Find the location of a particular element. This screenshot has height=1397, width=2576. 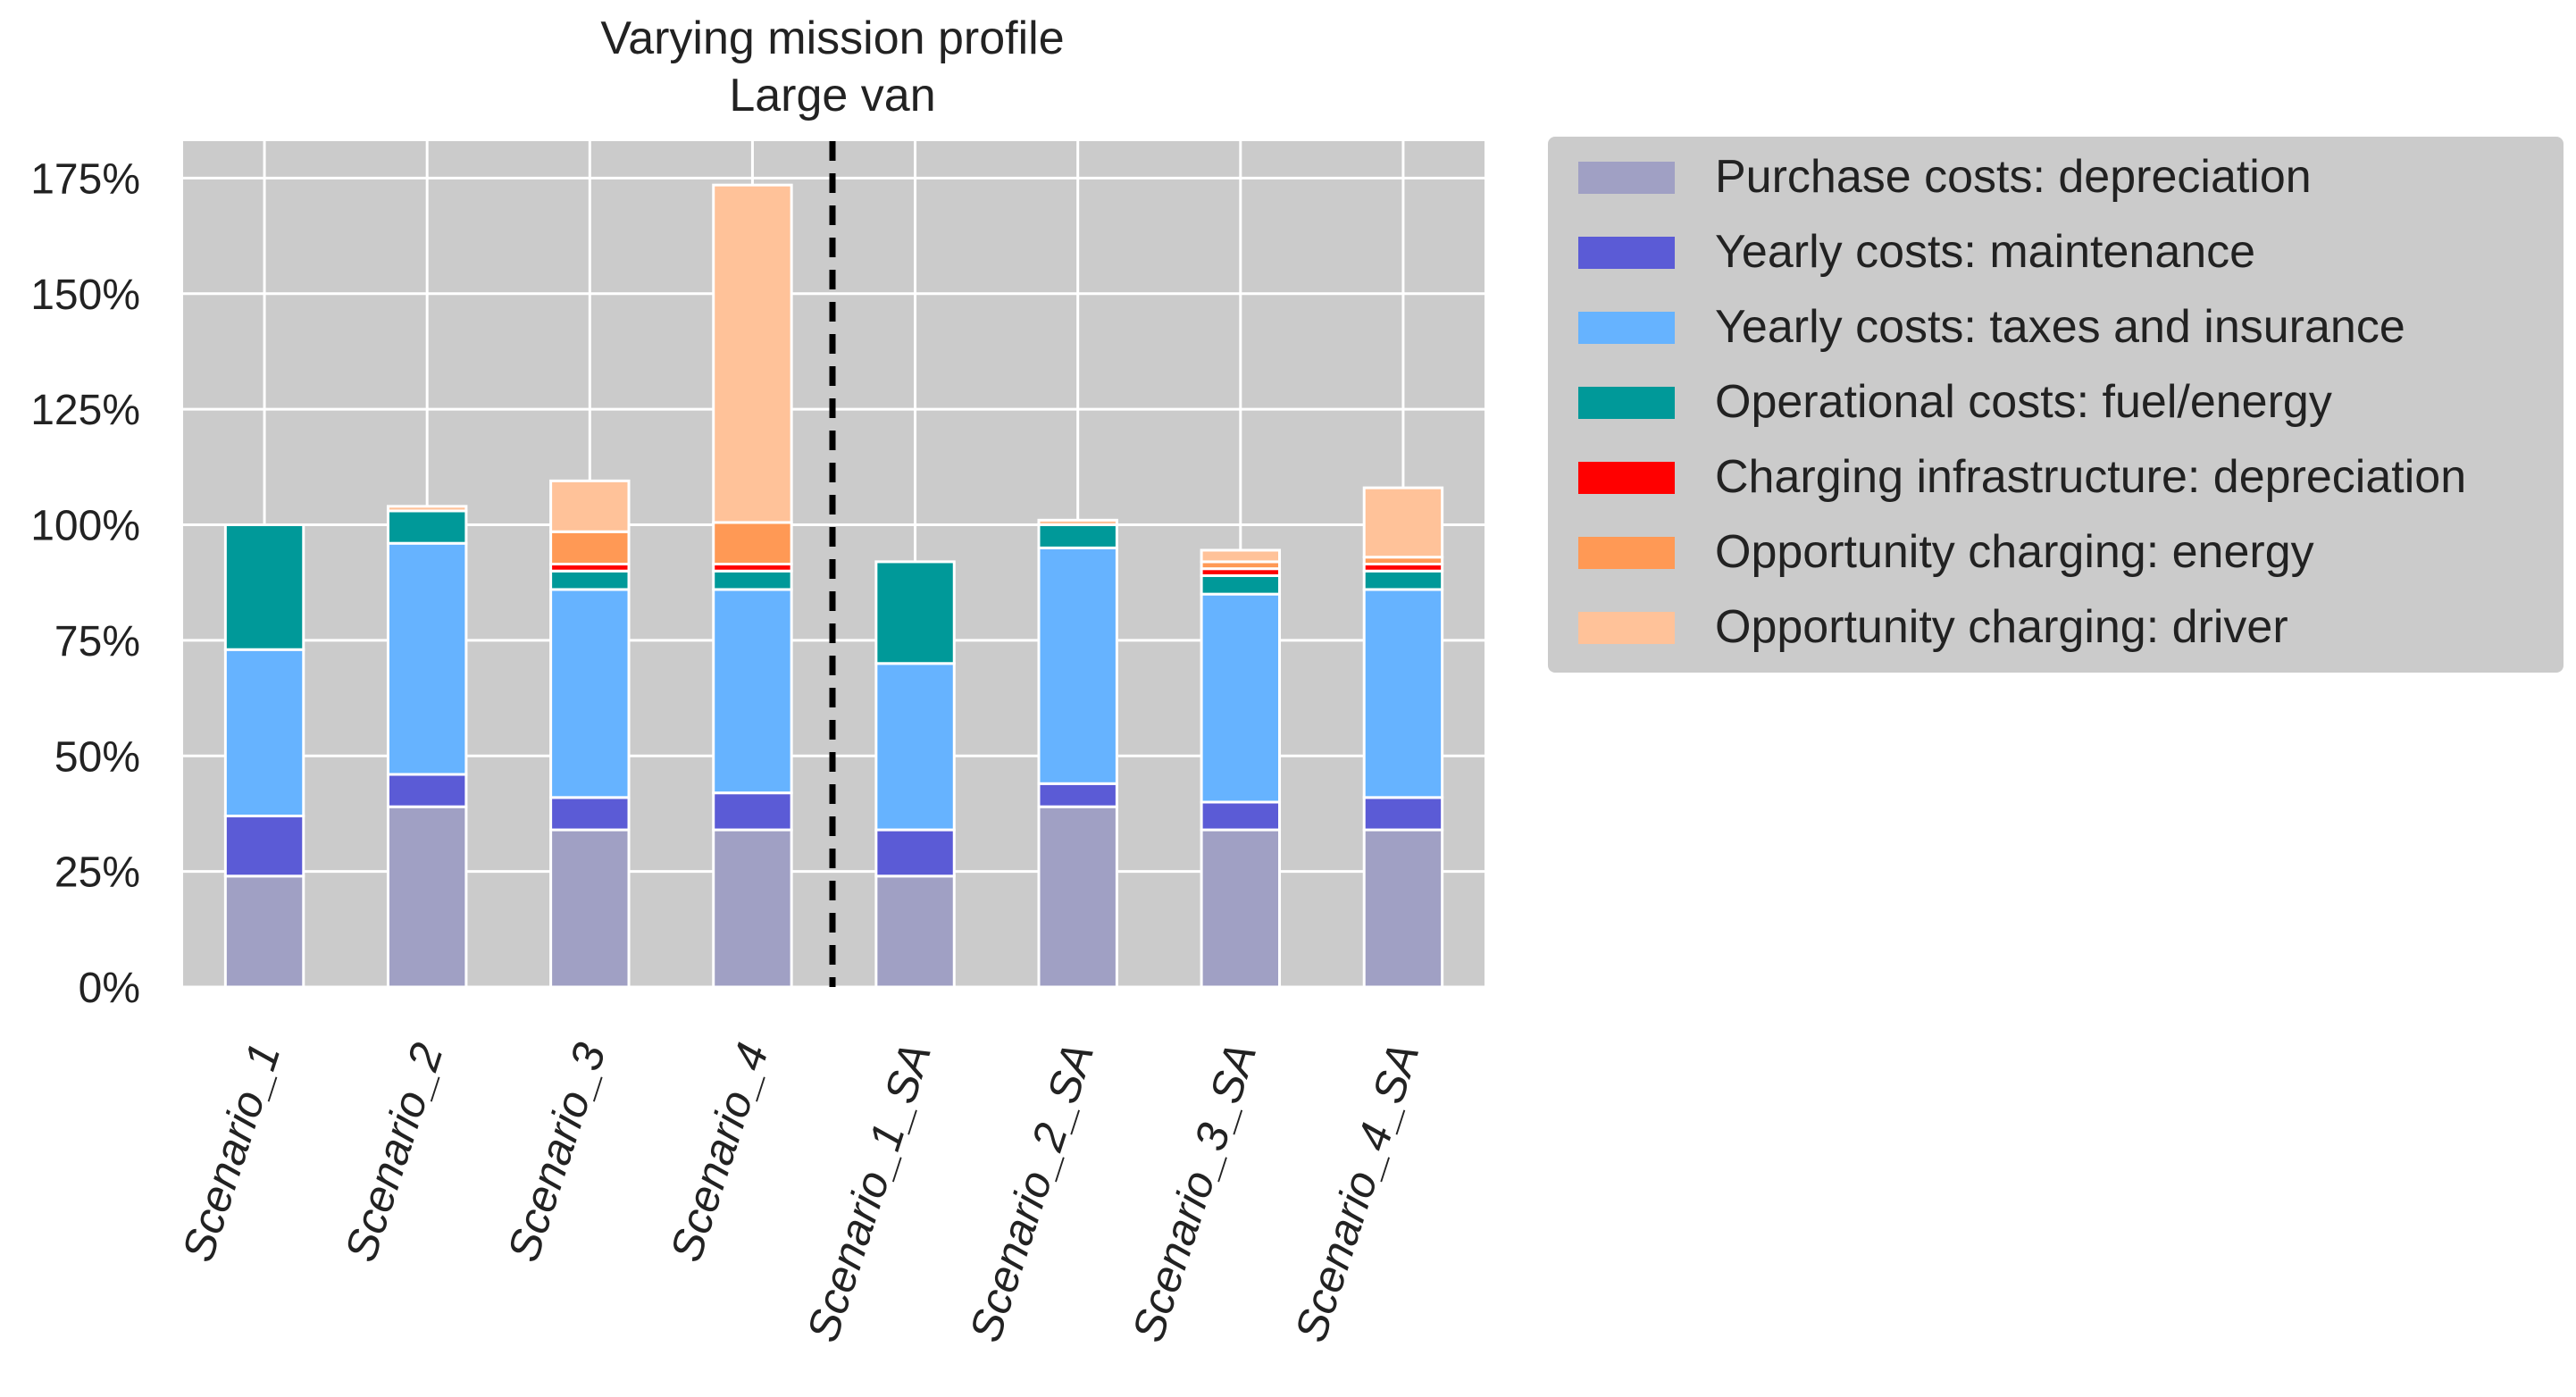

y-tick-label: 150% is located at coordinates (85, 295).